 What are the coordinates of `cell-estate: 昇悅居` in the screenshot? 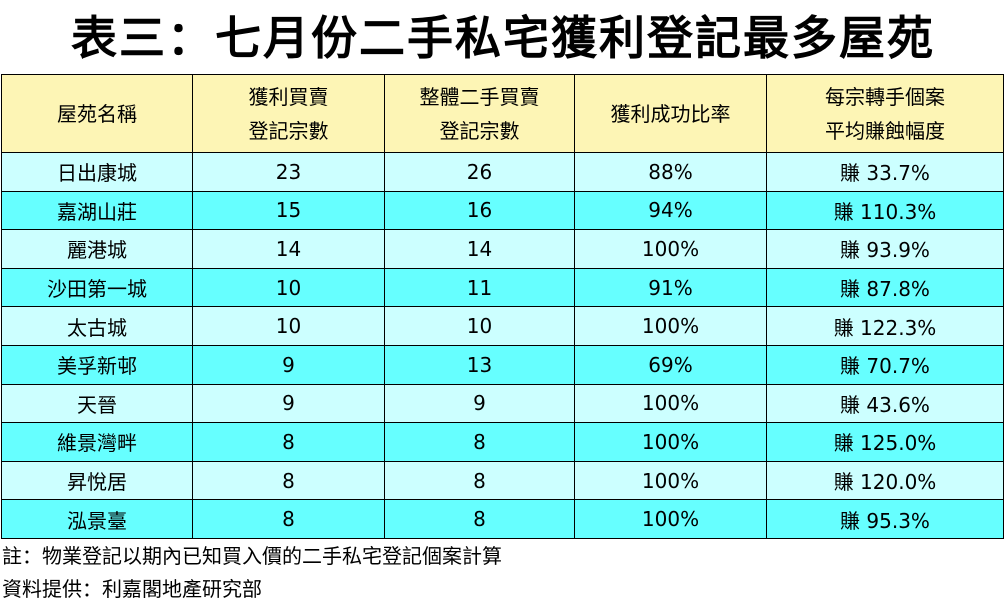 It's located at (97, 480).